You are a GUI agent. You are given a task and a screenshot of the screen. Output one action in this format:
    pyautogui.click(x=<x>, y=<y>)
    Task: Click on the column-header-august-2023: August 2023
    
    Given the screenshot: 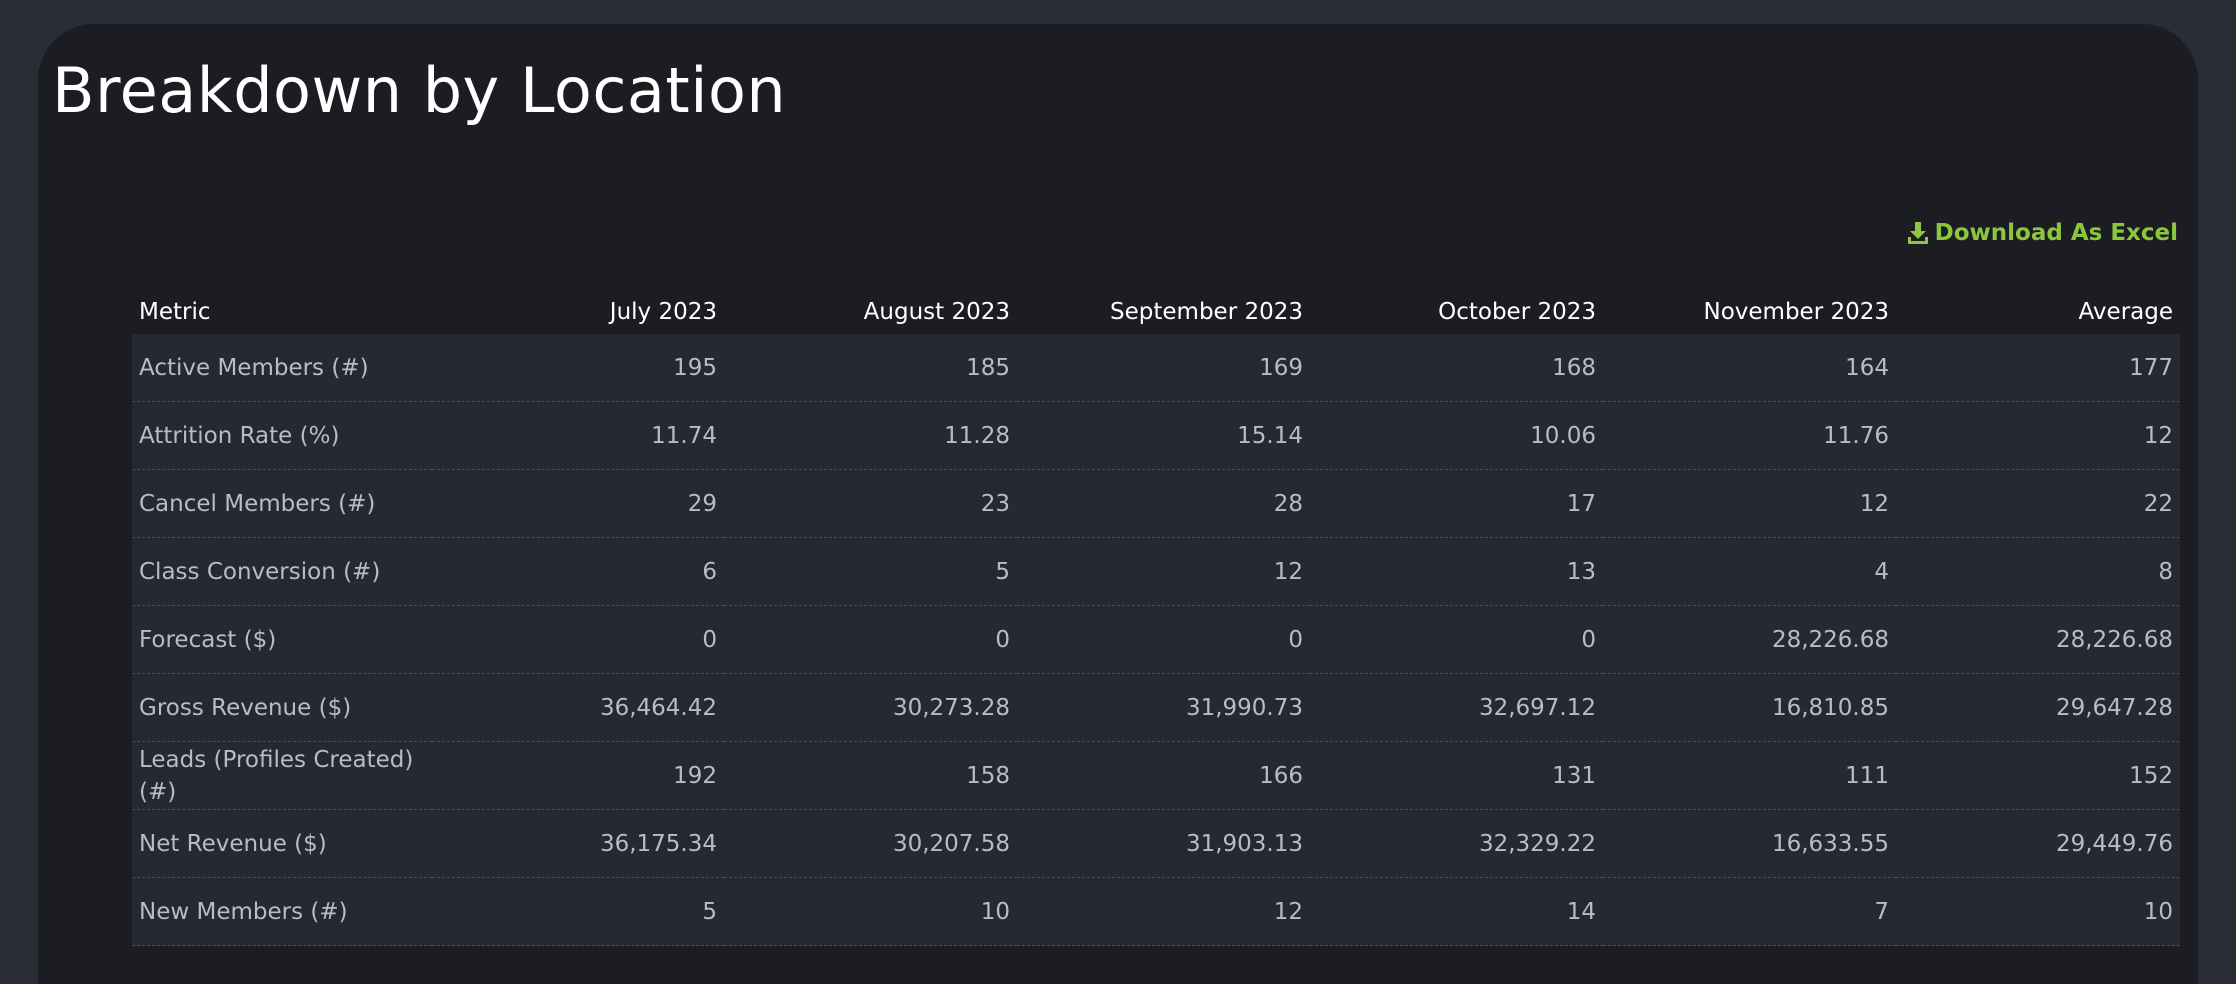 What is the action you would take?
    pyautogui.click(x=870, y=312)
    